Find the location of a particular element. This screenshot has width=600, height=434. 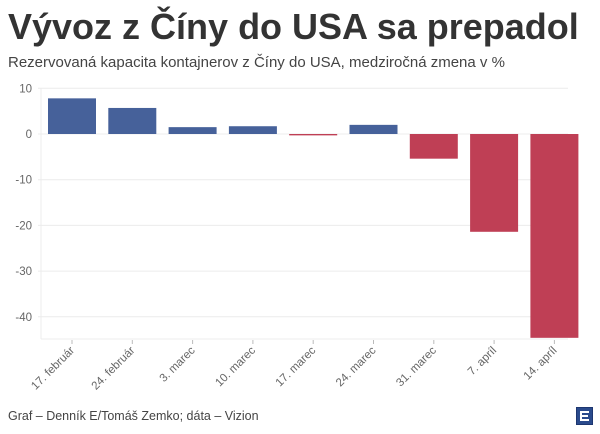

chart-title: Vývoz z Číny do USA sa prepadol is located at coordinates (293, 26).